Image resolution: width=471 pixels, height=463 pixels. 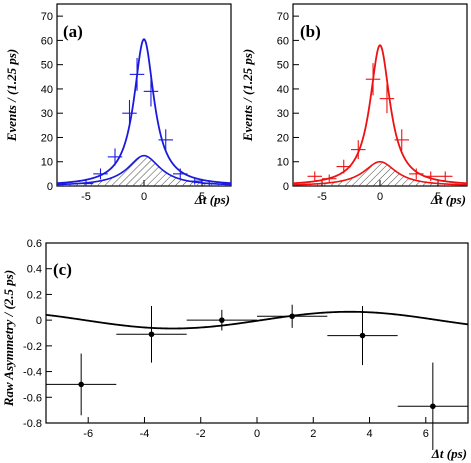 What do you see at coordinates (283, 138) in the screenshot?
I see `panel-b-y-tick-label: 20` at bounding box center [283, 138].